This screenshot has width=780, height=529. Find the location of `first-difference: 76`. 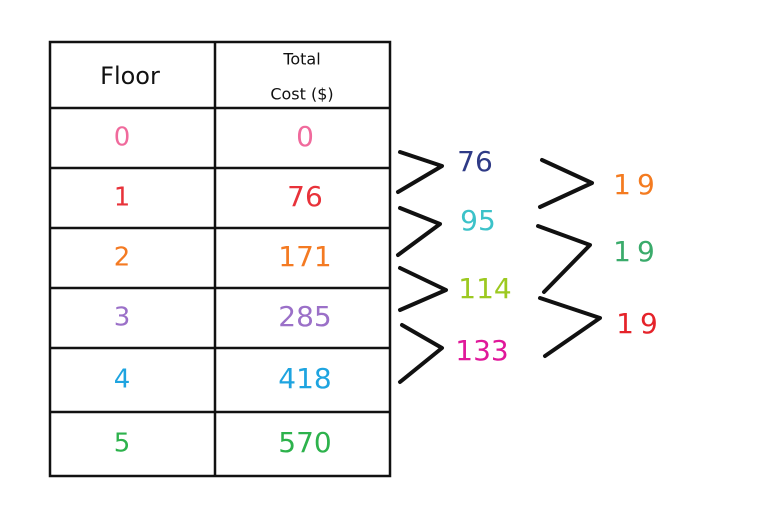

first-difference: 76 is located at coordinates (475, 161).